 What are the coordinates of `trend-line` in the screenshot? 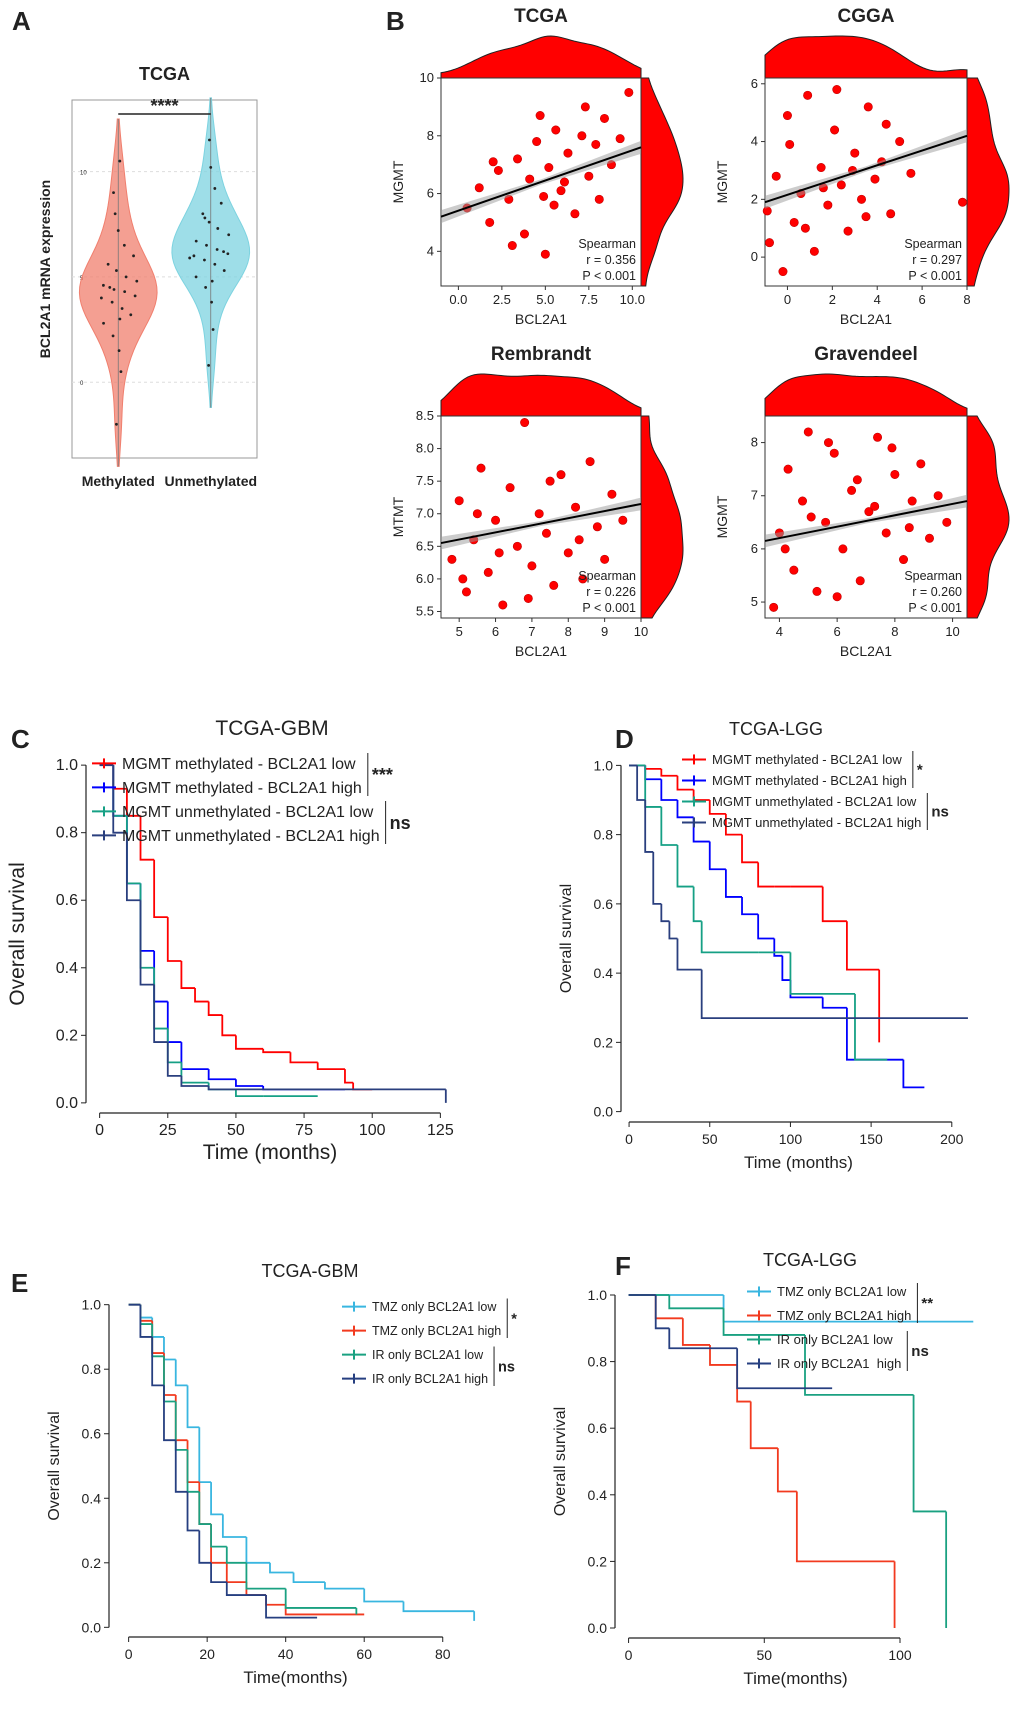 It's located at (866, 521).